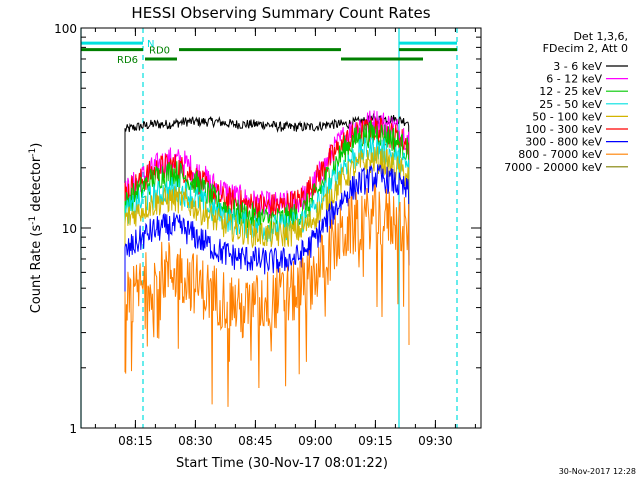 Image resolution: width=640 pixels, height=484 pixels. I want to click on status-bar-label-rd0: RD0, so click(159, 51).